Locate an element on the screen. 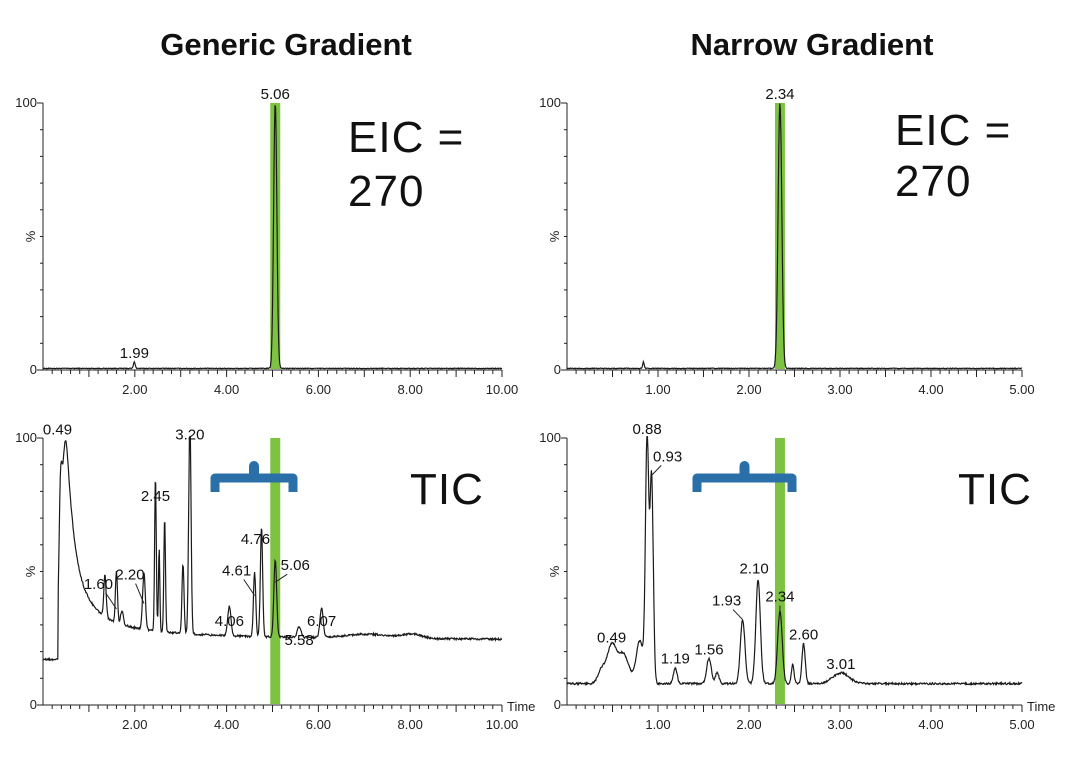 Image resolution: width=1084 pixels, height=758 pixels. peak-label: 6.07 is located at coordinates (321, 621).